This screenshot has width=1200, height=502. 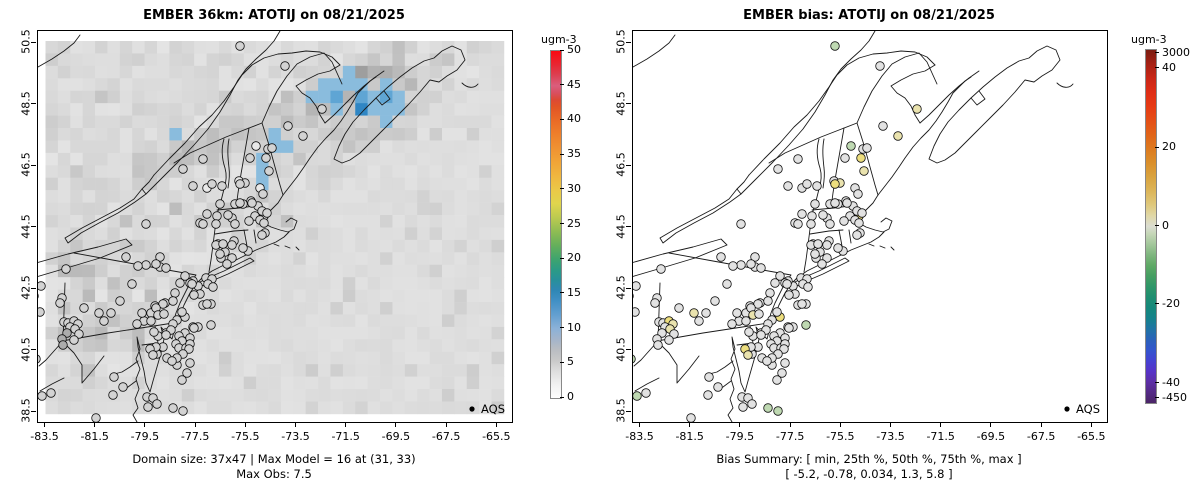 What do you see at coordinates (869, 474) in the screenshot?
I see `right-caption-line2: [ -5.2, -0.78, 0.034, 1.3, 5.8 ]` at bounding box center [869, 474].